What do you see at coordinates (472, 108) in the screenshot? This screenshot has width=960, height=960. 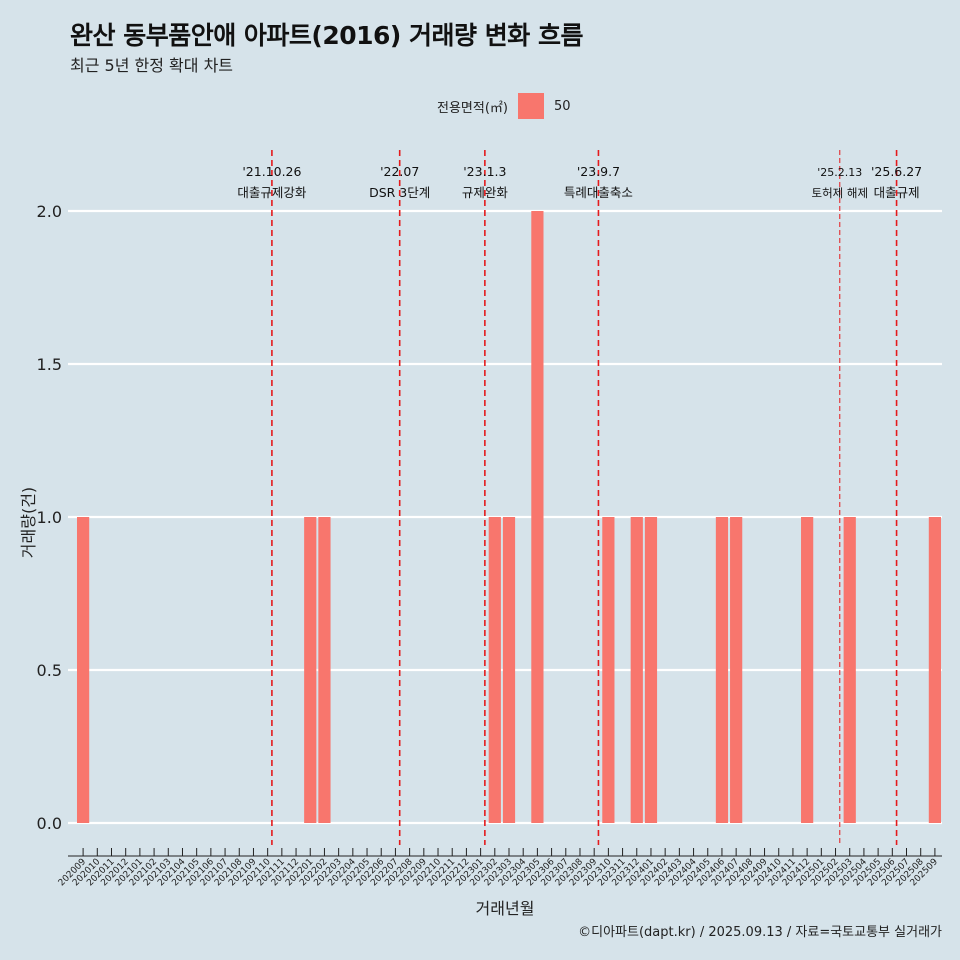 I see `legend-title: 전용면적(㎡)` at bounding box center [472, 108].